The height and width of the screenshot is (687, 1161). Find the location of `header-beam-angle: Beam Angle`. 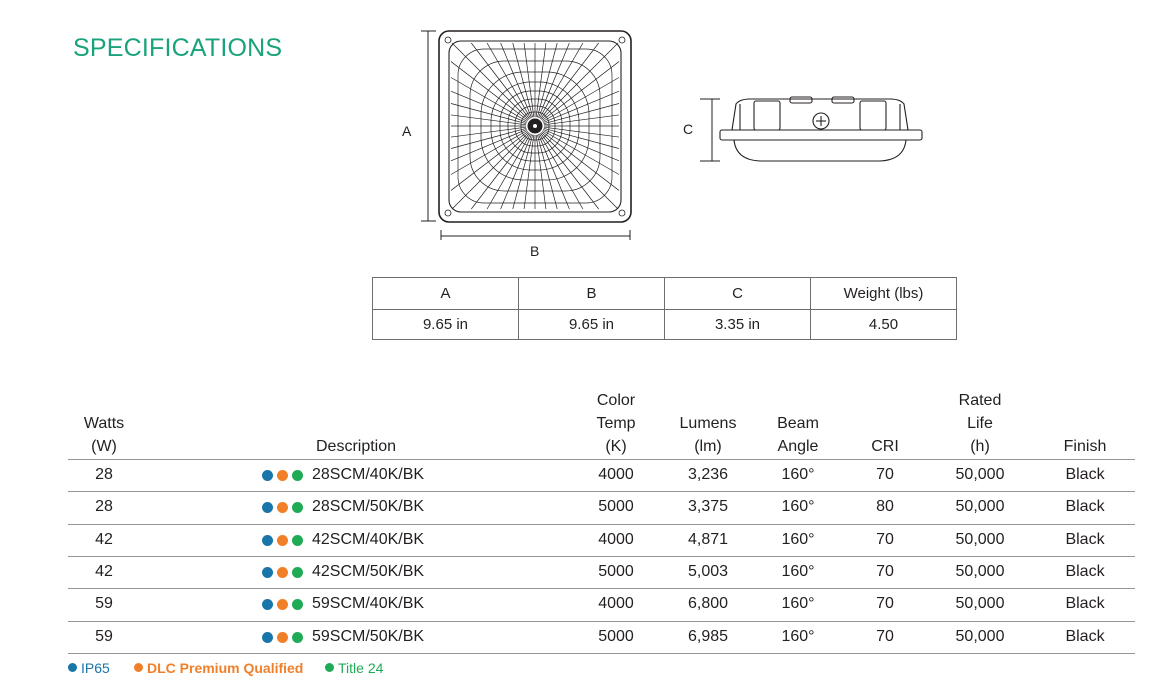

header-beam-angle: Beam Angle is located at coordinates (798, 435).